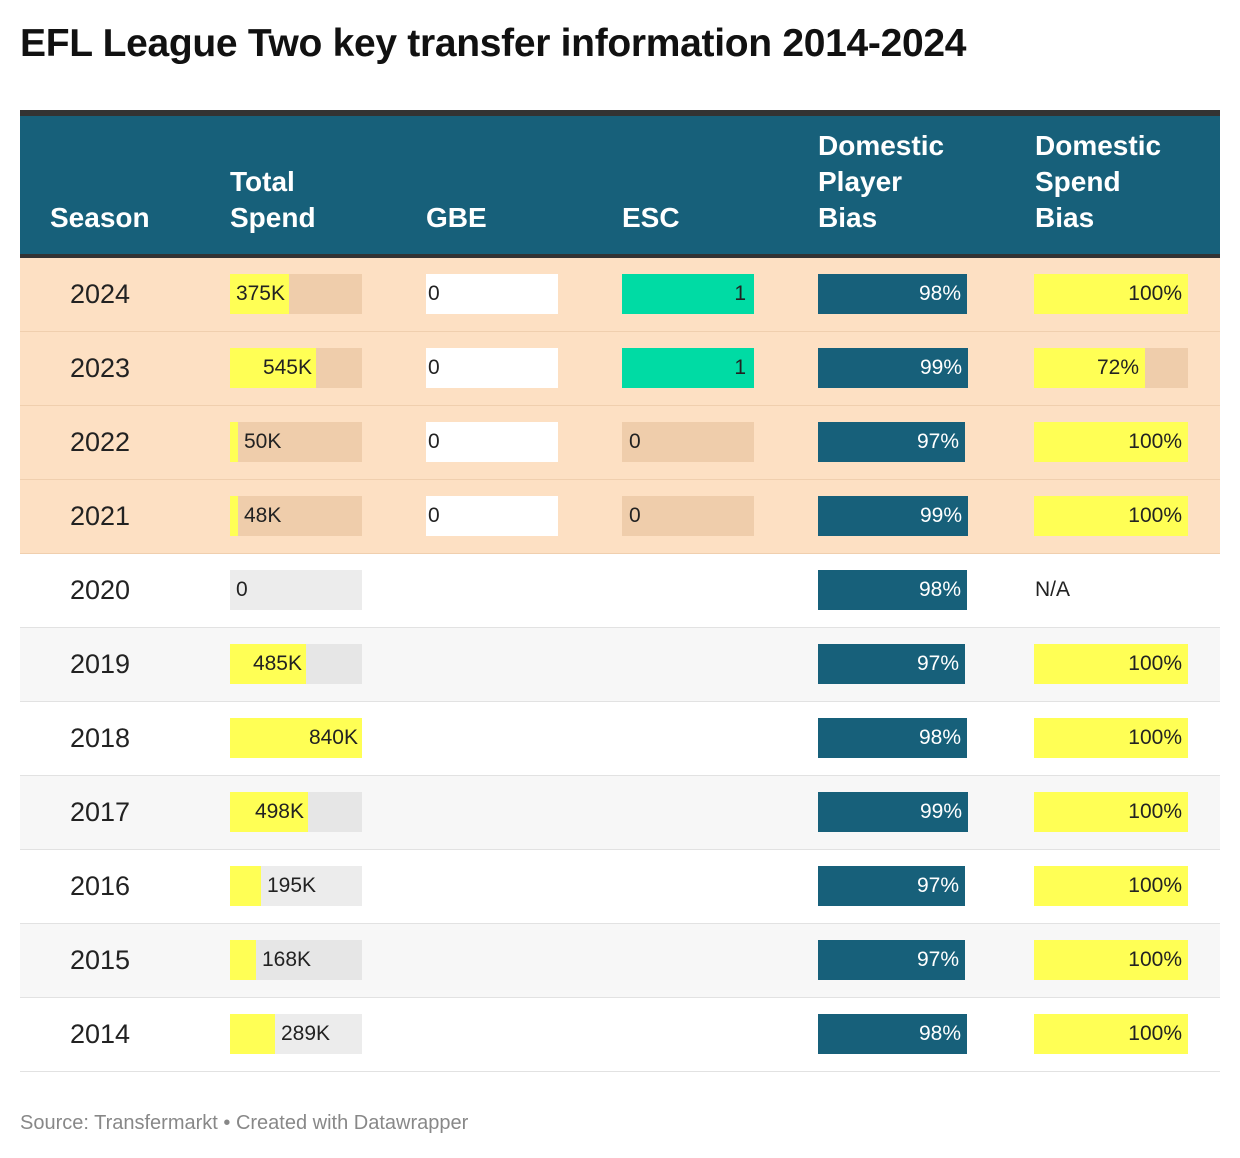 The width and height of the screenshot is (1240, 1158). What do you see at coordinates (894, 812) in the screenshot?
I see `player-bias-cell: 99%` at bounding box center [894, 812].